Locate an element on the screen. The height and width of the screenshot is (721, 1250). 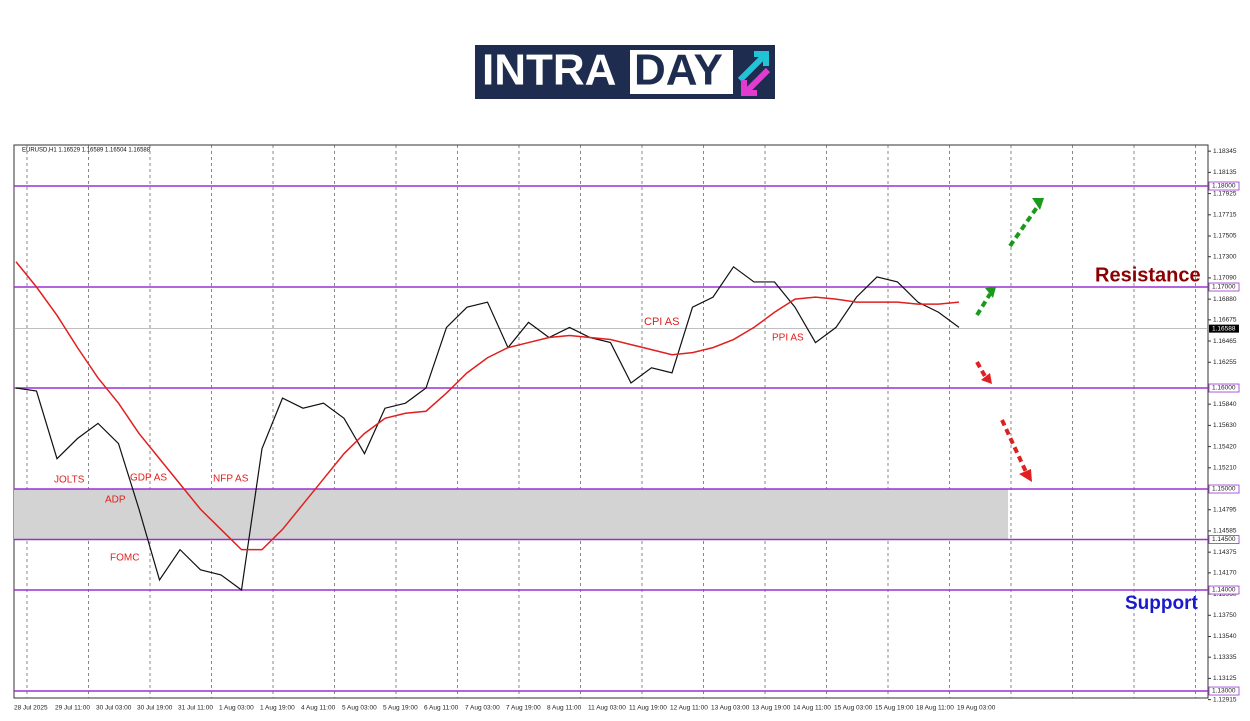
x-tick-label: 29 Jul 11:00 is located at coordinates (72, 708).